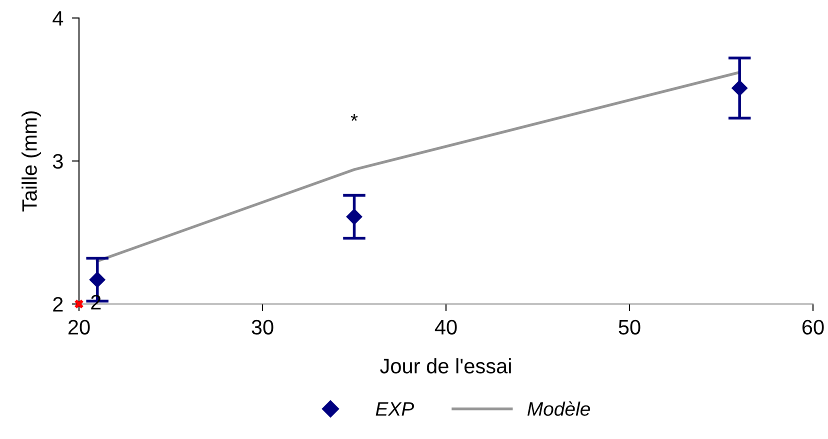 The width and height of the screenshot is (828, 439). What do you see at coordinates (445, 327) in the screenshot?
I see `x-tick-label: 40` at bounding box center [445, 327].